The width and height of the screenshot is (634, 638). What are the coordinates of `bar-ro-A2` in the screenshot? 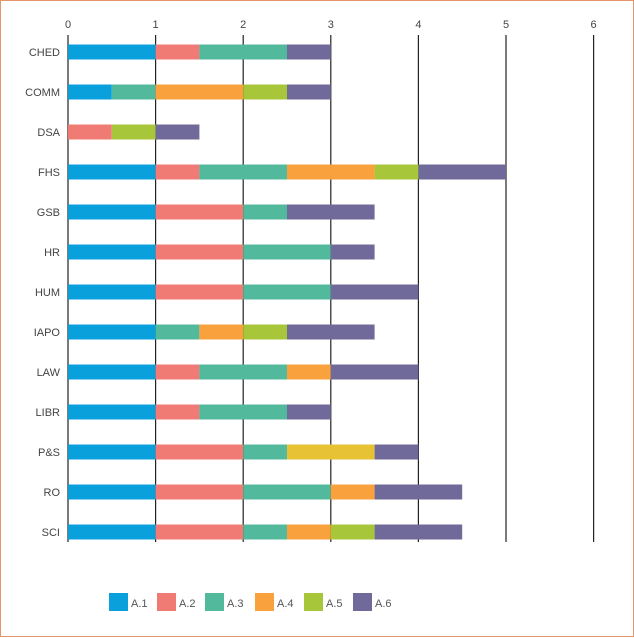 It's located at (199, 492).